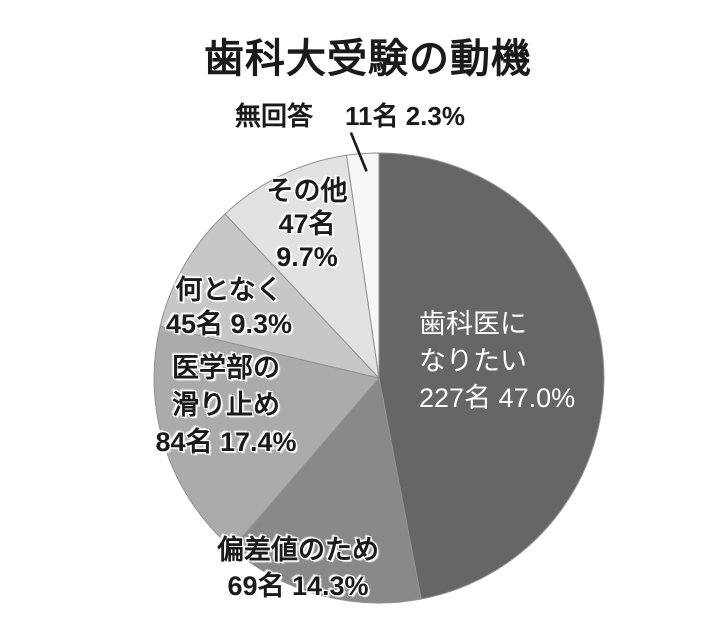 The width and height of the screenshot is (705, 640). What do you see at coordinates (307, 257) in the screenshot?
I see `slice-label-value: 9.7%` at bounding box center [307, 257].